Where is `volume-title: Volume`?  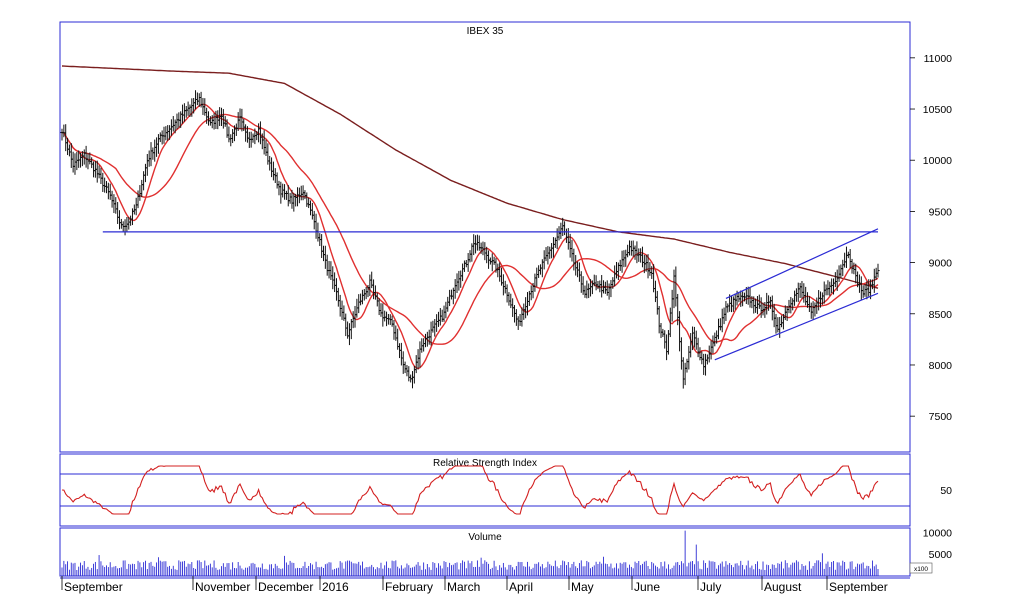 volume-title: Volume is located at coordinates (485, 537).